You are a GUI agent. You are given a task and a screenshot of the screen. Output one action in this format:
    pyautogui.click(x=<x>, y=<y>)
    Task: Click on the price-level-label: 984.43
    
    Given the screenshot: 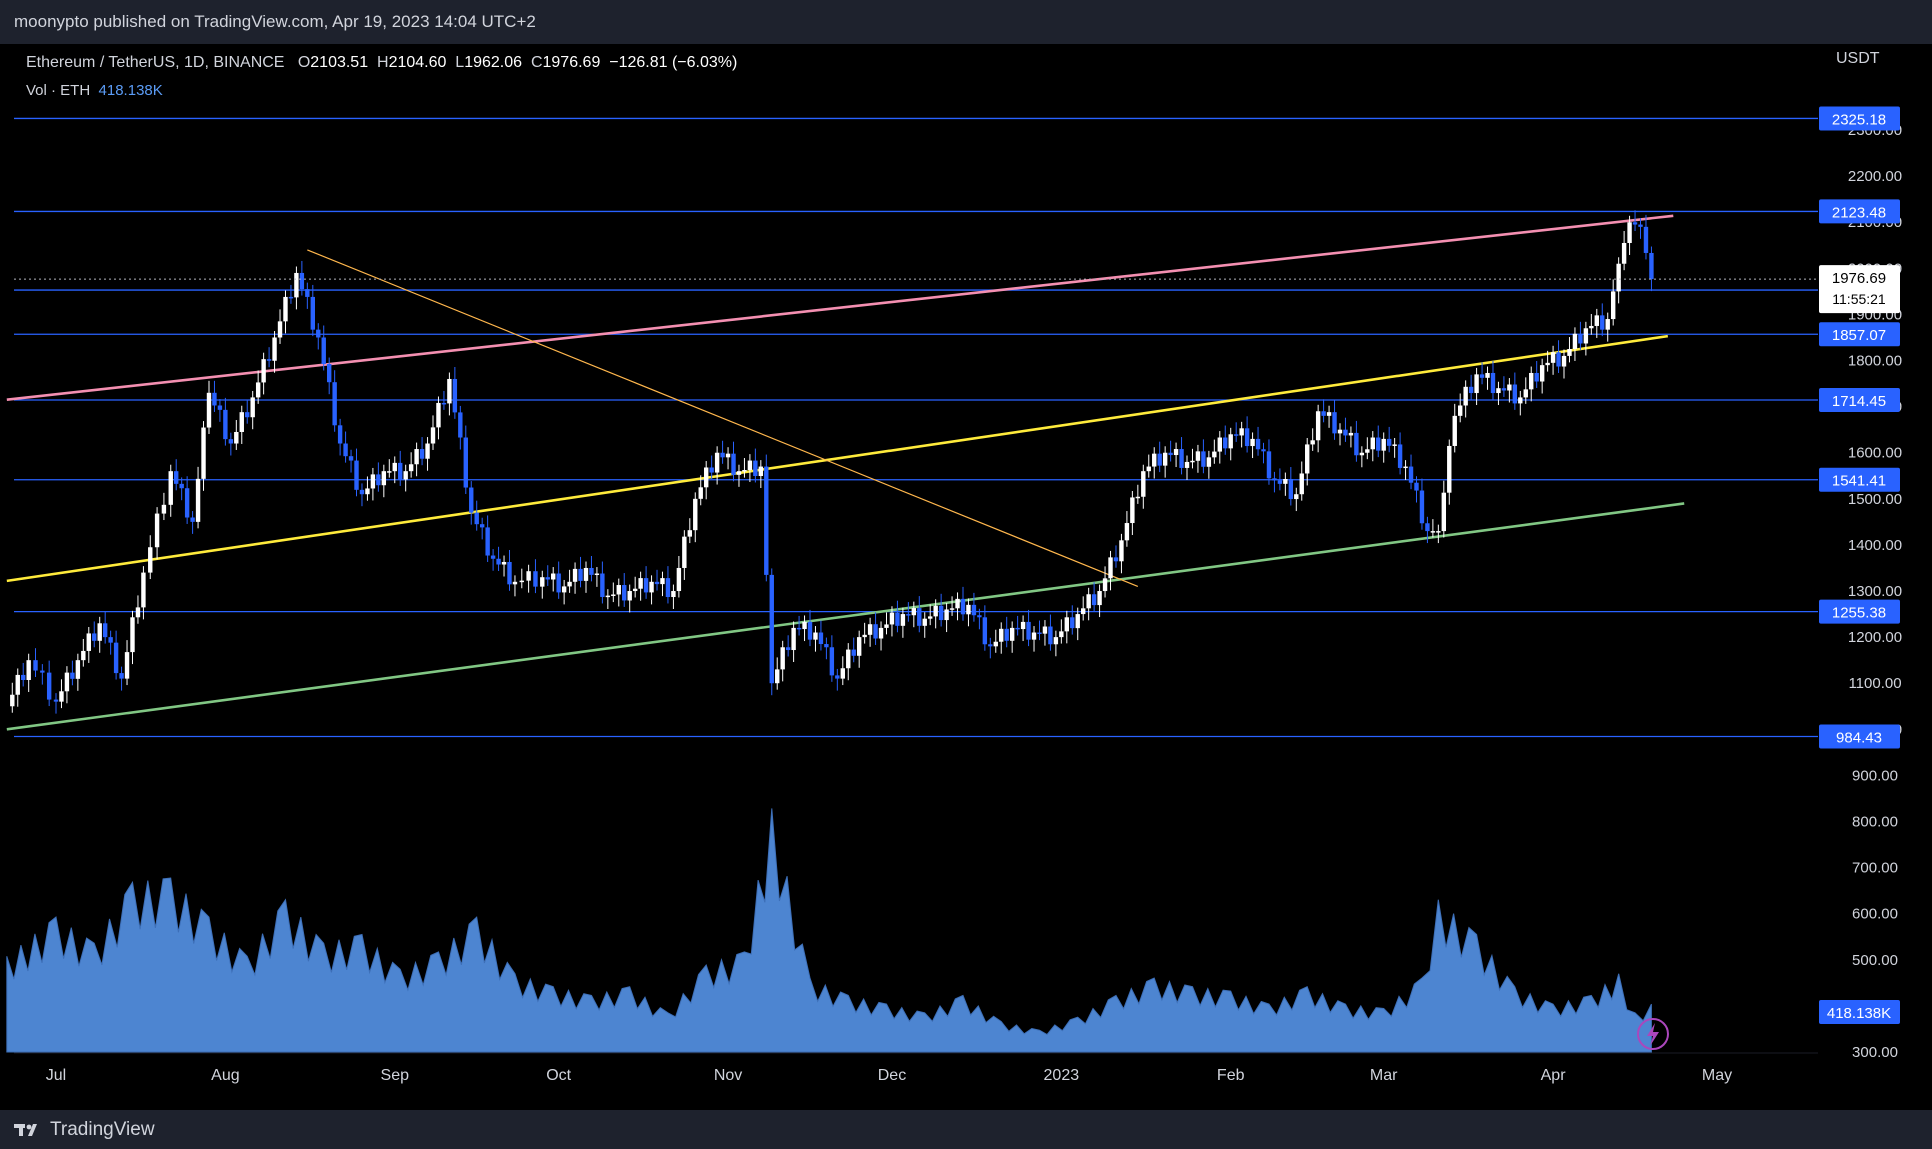 What is the action you would take?
    pyautogui.click(x=1859, y=737)
    